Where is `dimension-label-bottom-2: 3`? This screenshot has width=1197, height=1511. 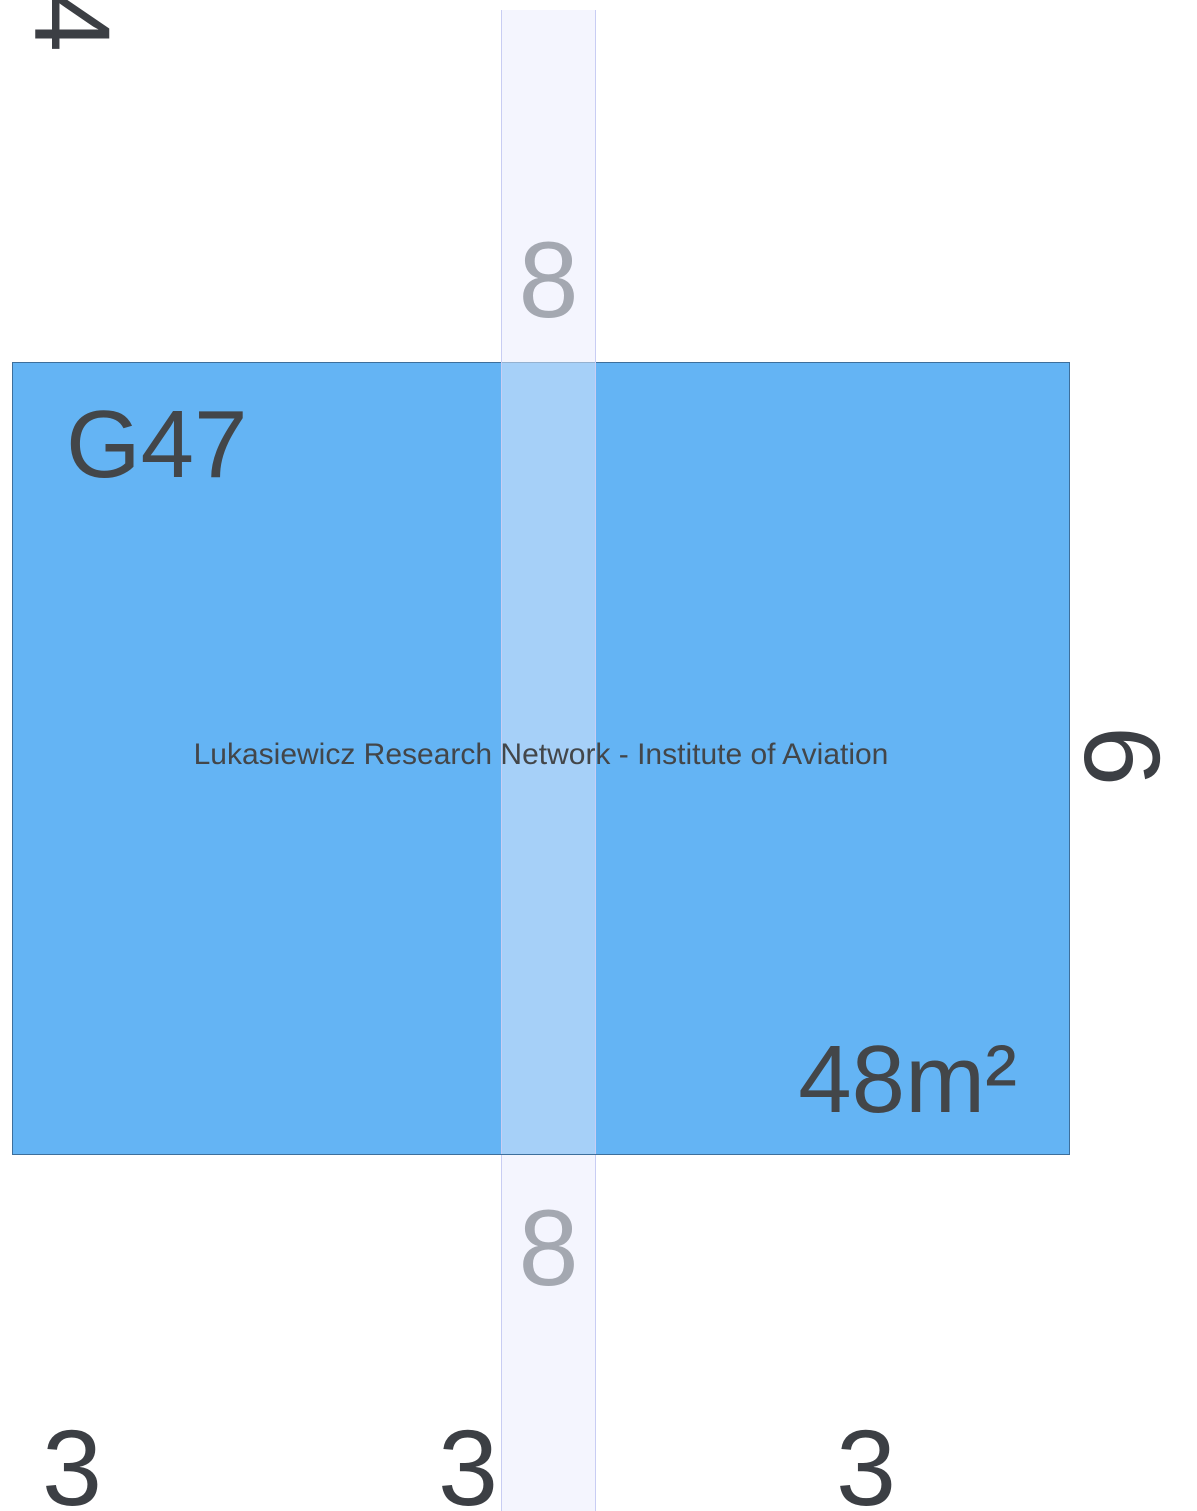
dimension-label-bottom-2: 3 is located at coordinates (468, 1459).